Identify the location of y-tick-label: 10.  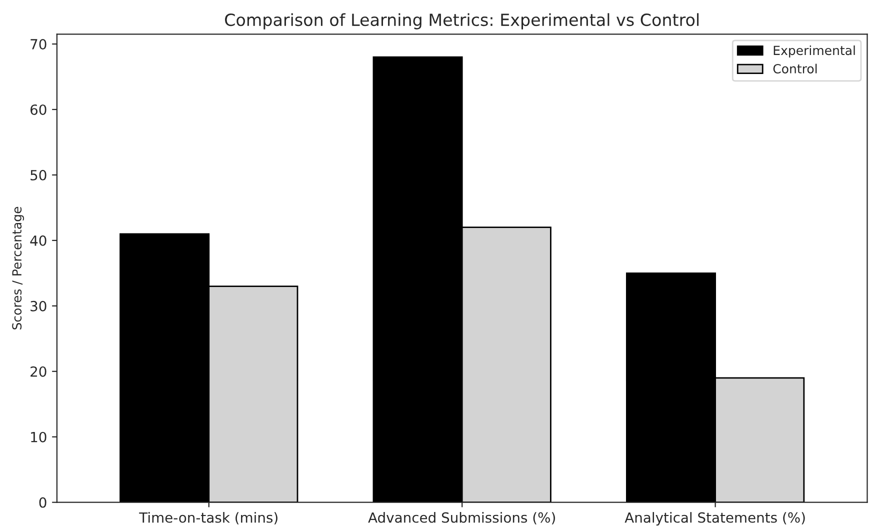
(38, 437).